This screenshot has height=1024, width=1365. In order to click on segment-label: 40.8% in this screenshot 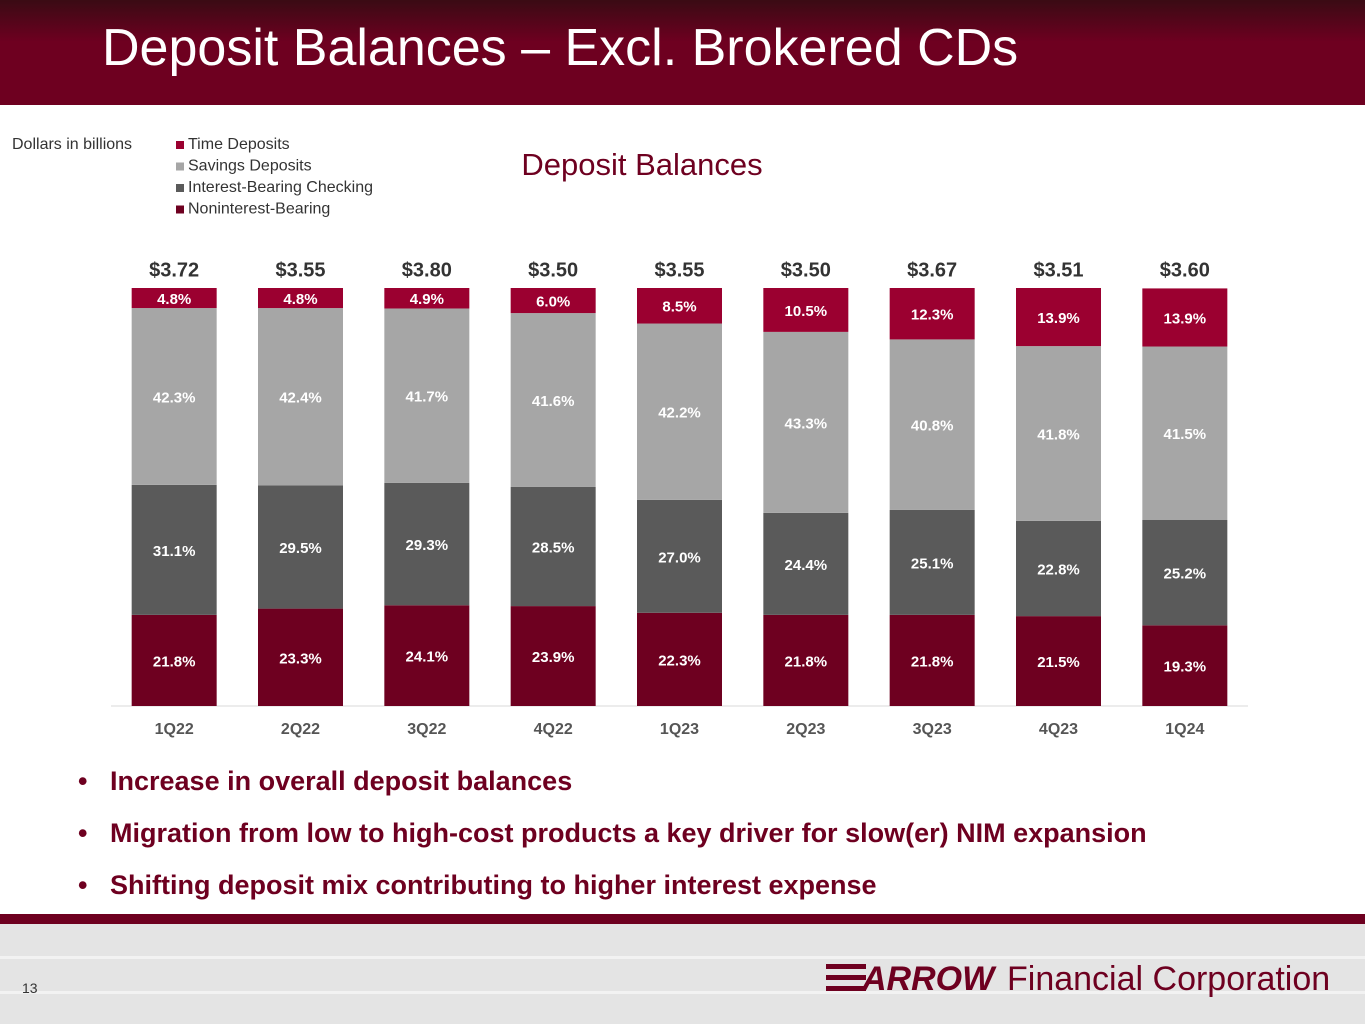, I will do `click(932, 426)`.